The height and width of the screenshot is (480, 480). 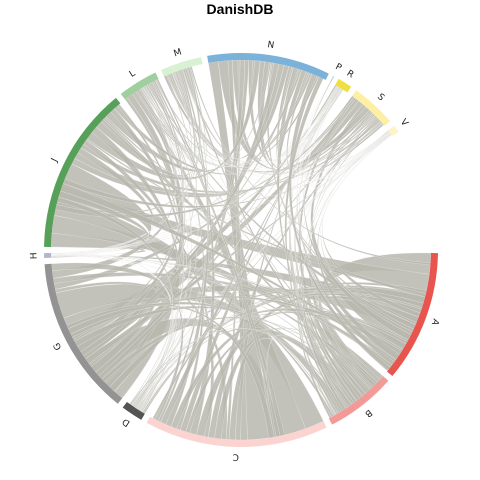 What do you see at coordinates (182, 67) in the screenshot?
I see `sector-M` at bounding box center [182, 67].